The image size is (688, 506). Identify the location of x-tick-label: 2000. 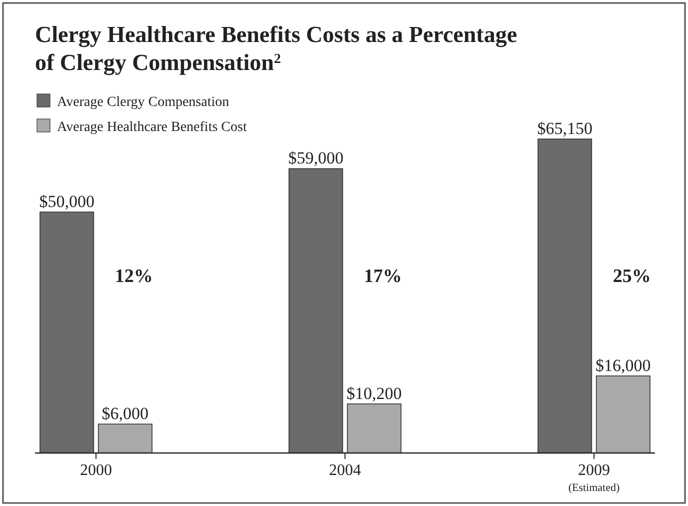
(96, 470).